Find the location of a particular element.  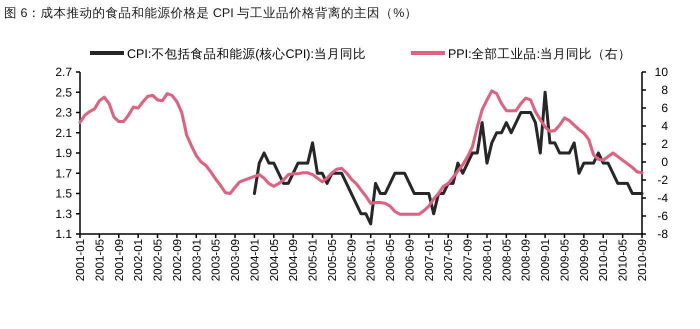

legend-label: CPI:不包括食品和能源(核心CPI):当月同比 is located at coordinates (246, 53).